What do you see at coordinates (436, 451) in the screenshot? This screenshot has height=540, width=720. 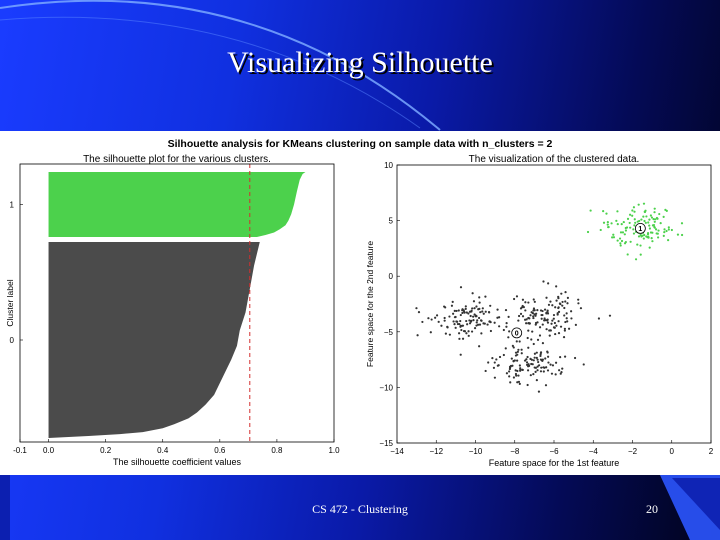 I see `x-tick-label: −12` at bounding box center [436, 451].